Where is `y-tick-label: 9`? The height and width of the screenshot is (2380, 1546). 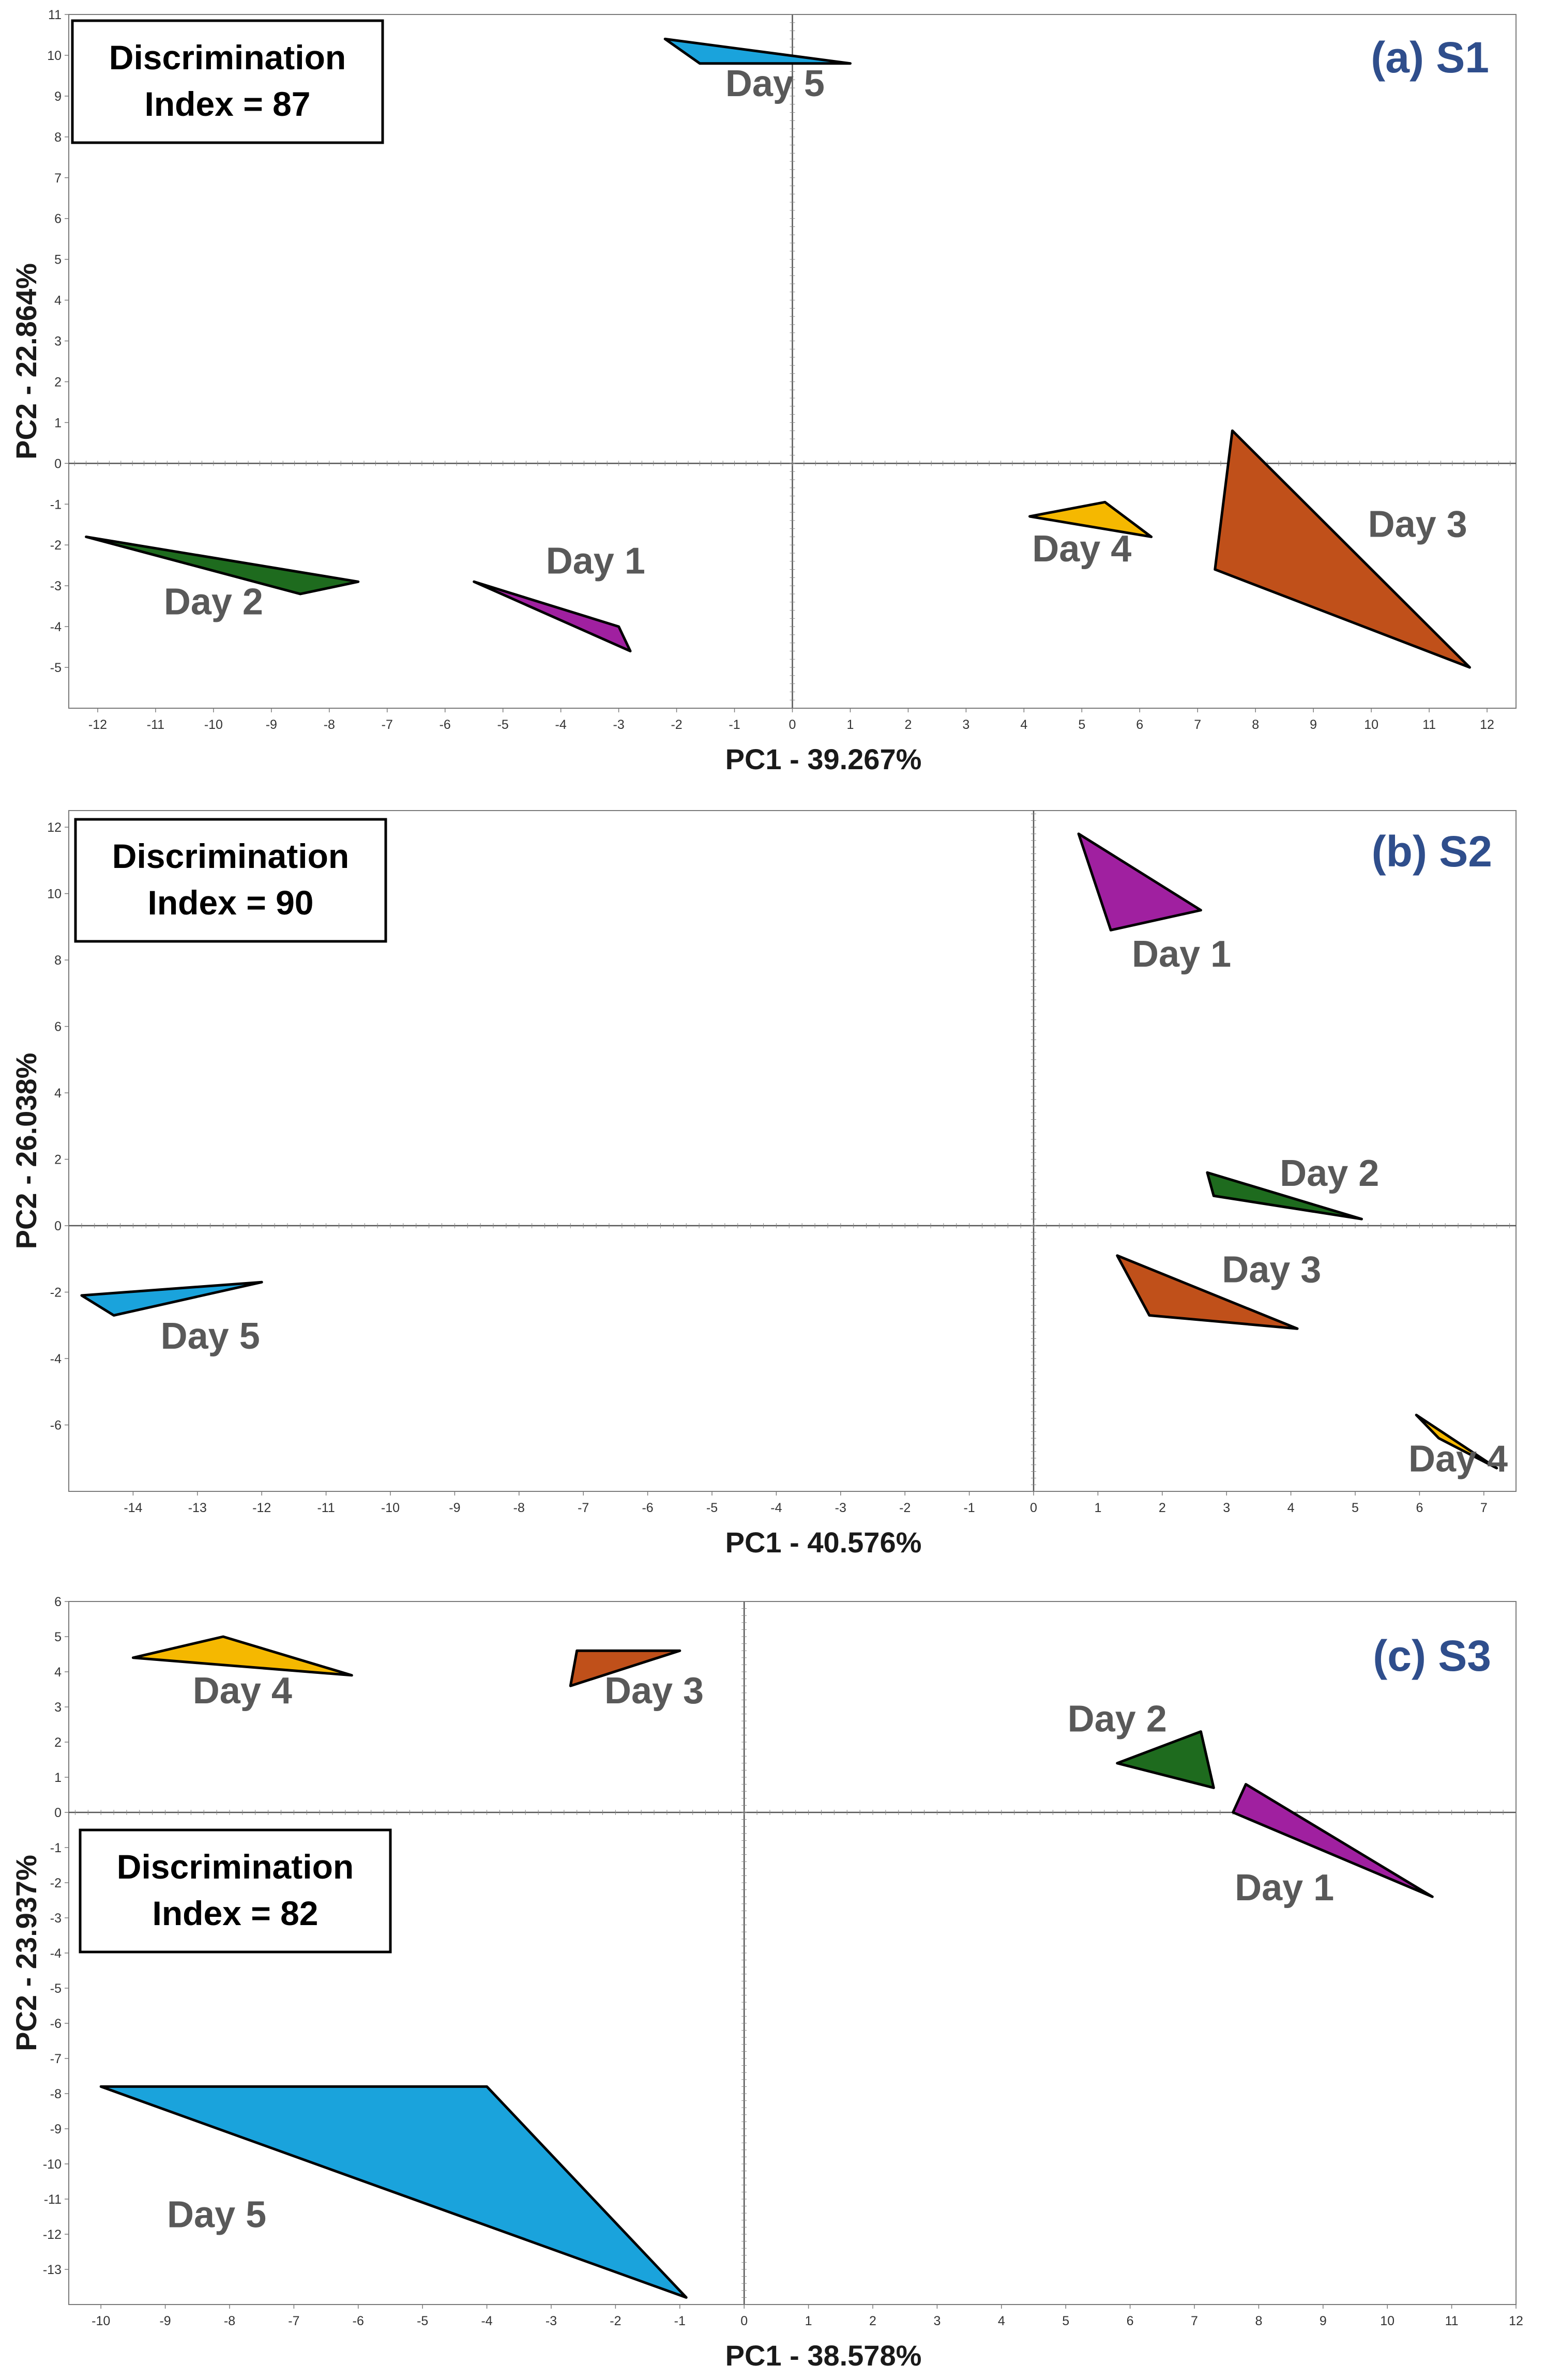 y-tick-label: 9 is located at coordinates (58, 96).